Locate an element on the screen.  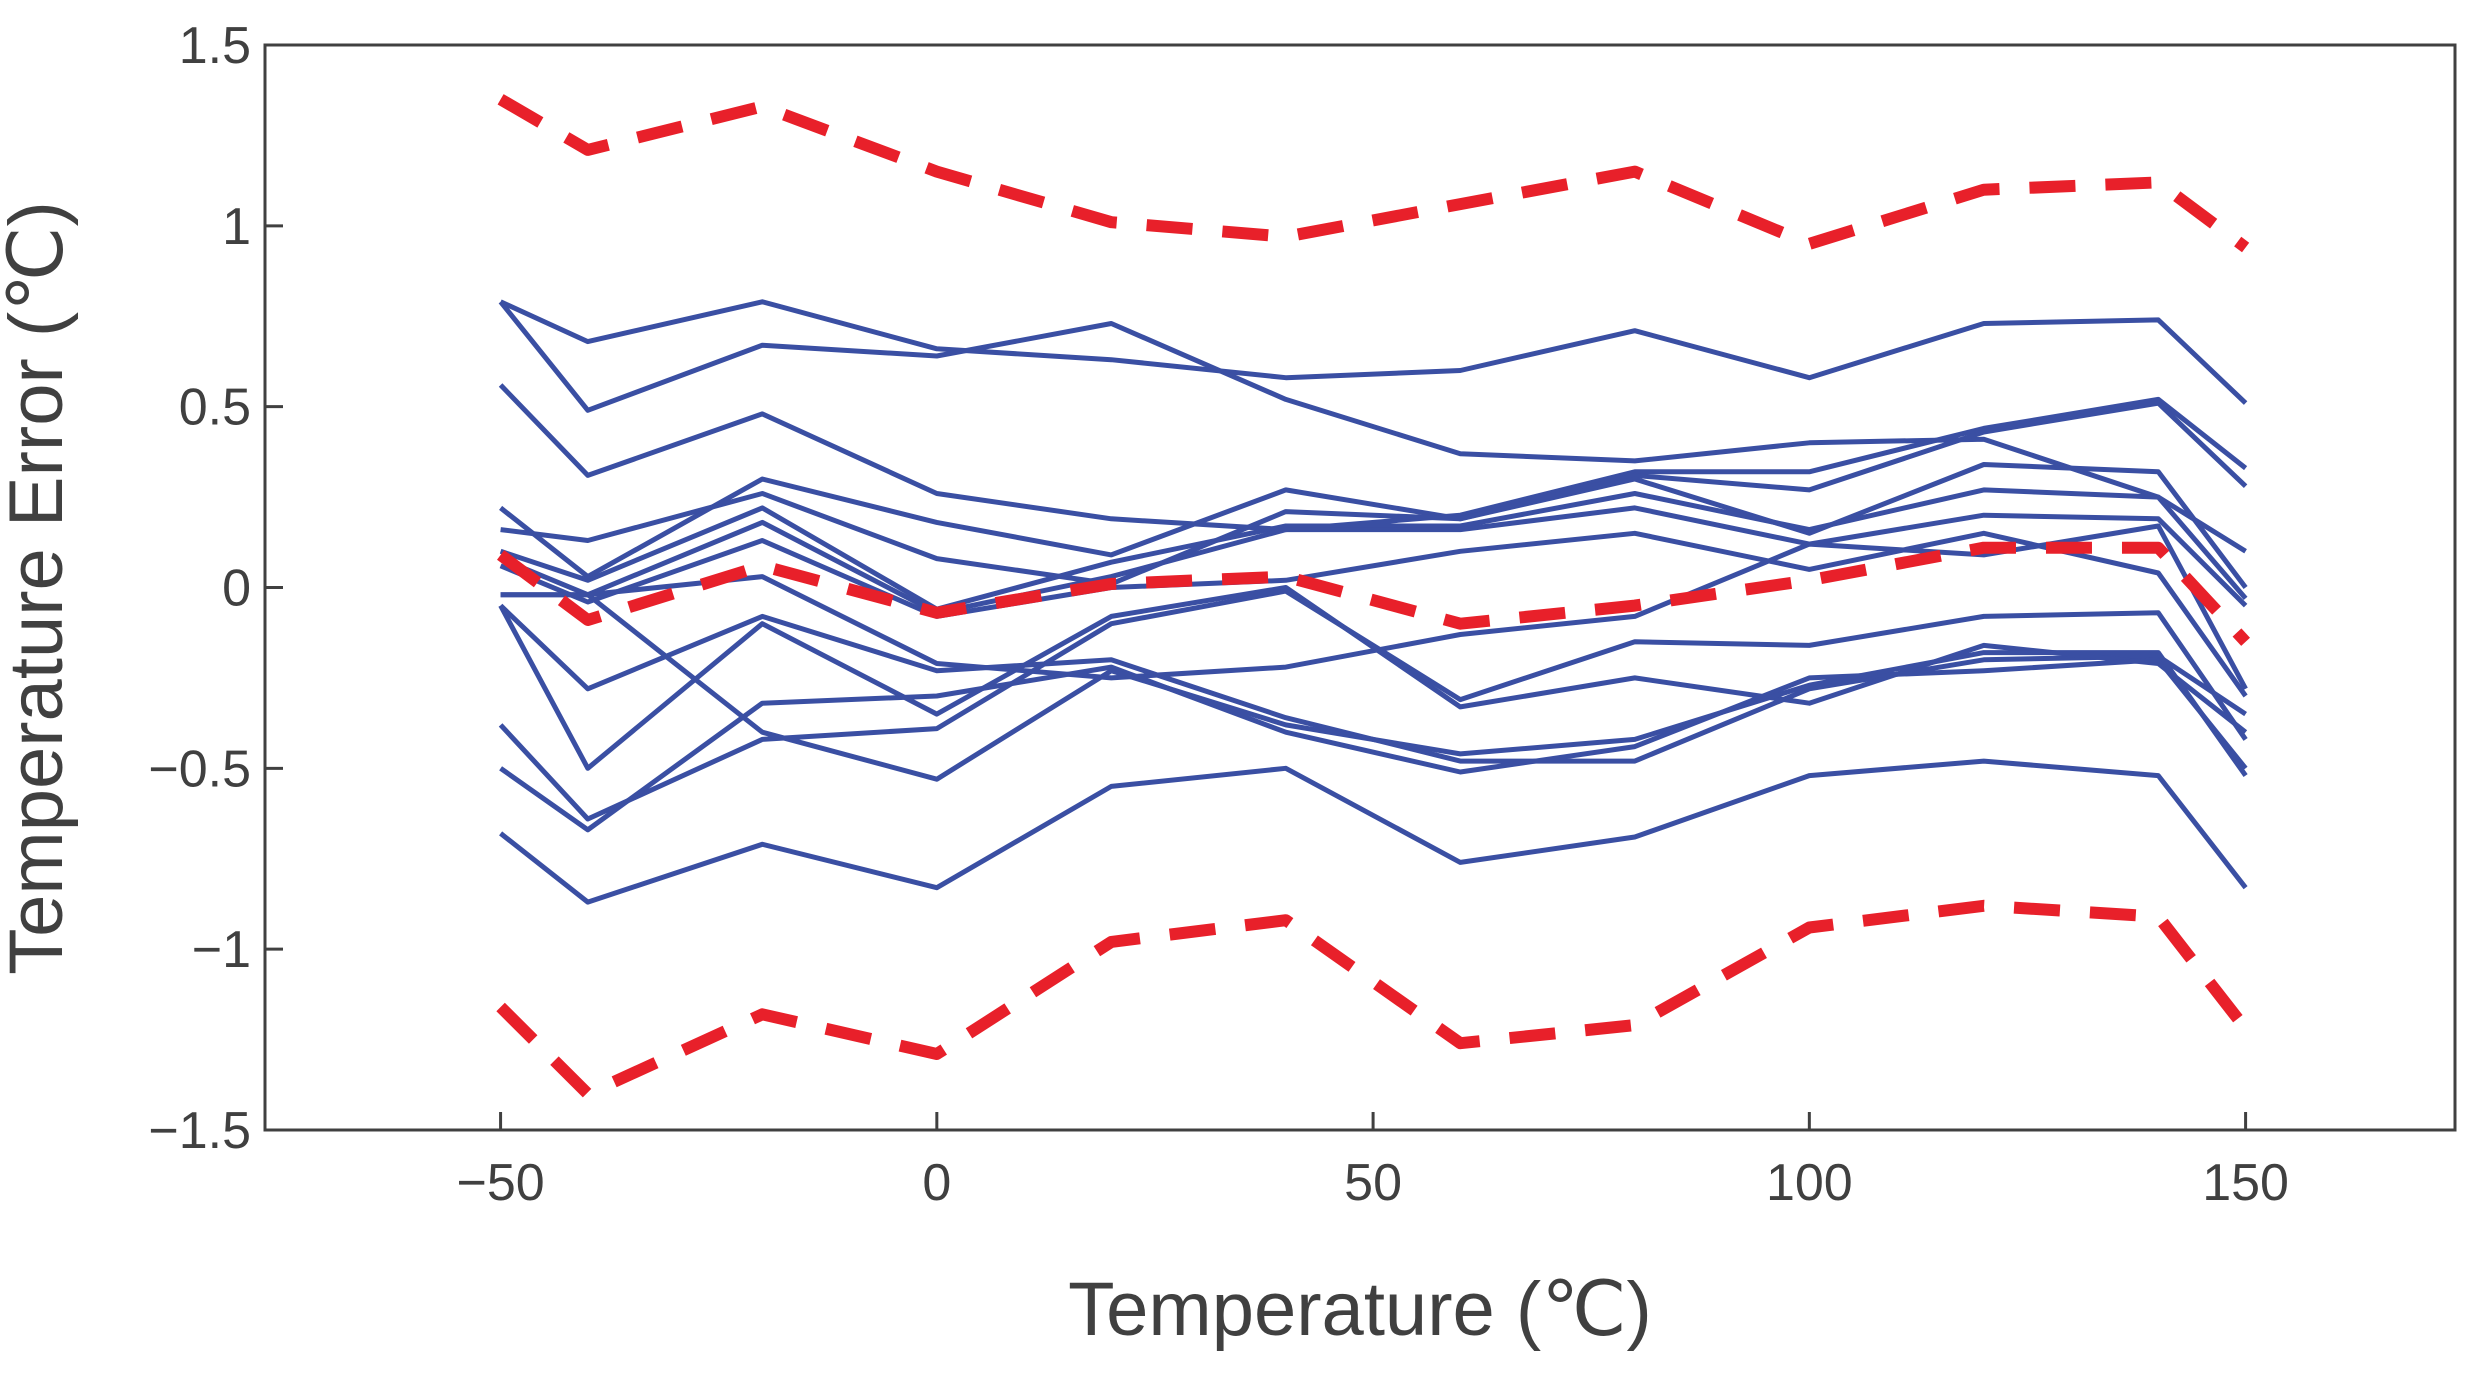
y-tick-label: 1.5 is located at coordinates (215, 46).